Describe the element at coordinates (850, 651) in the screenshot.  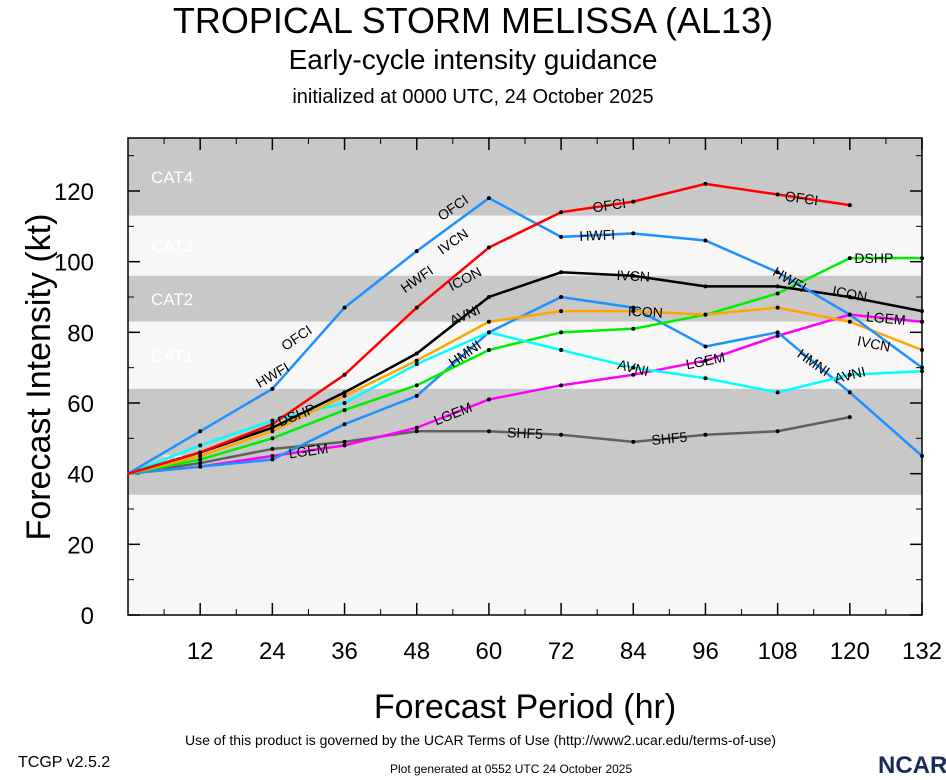
I see `x-tick-label: 120` at that location.